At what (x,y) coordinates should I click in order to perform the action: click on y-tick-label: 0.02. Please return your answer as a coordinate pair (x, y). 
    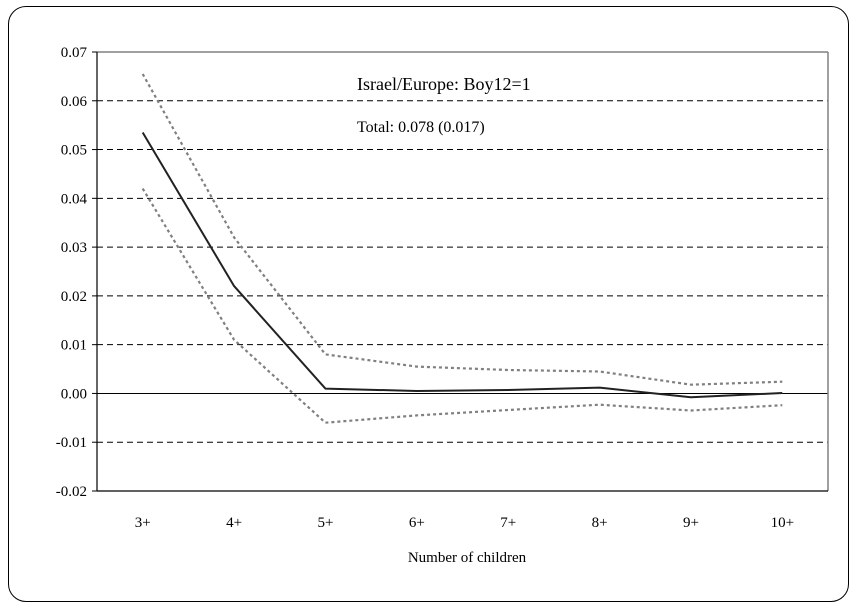
    Looking at the image, I should click on (74, 297).